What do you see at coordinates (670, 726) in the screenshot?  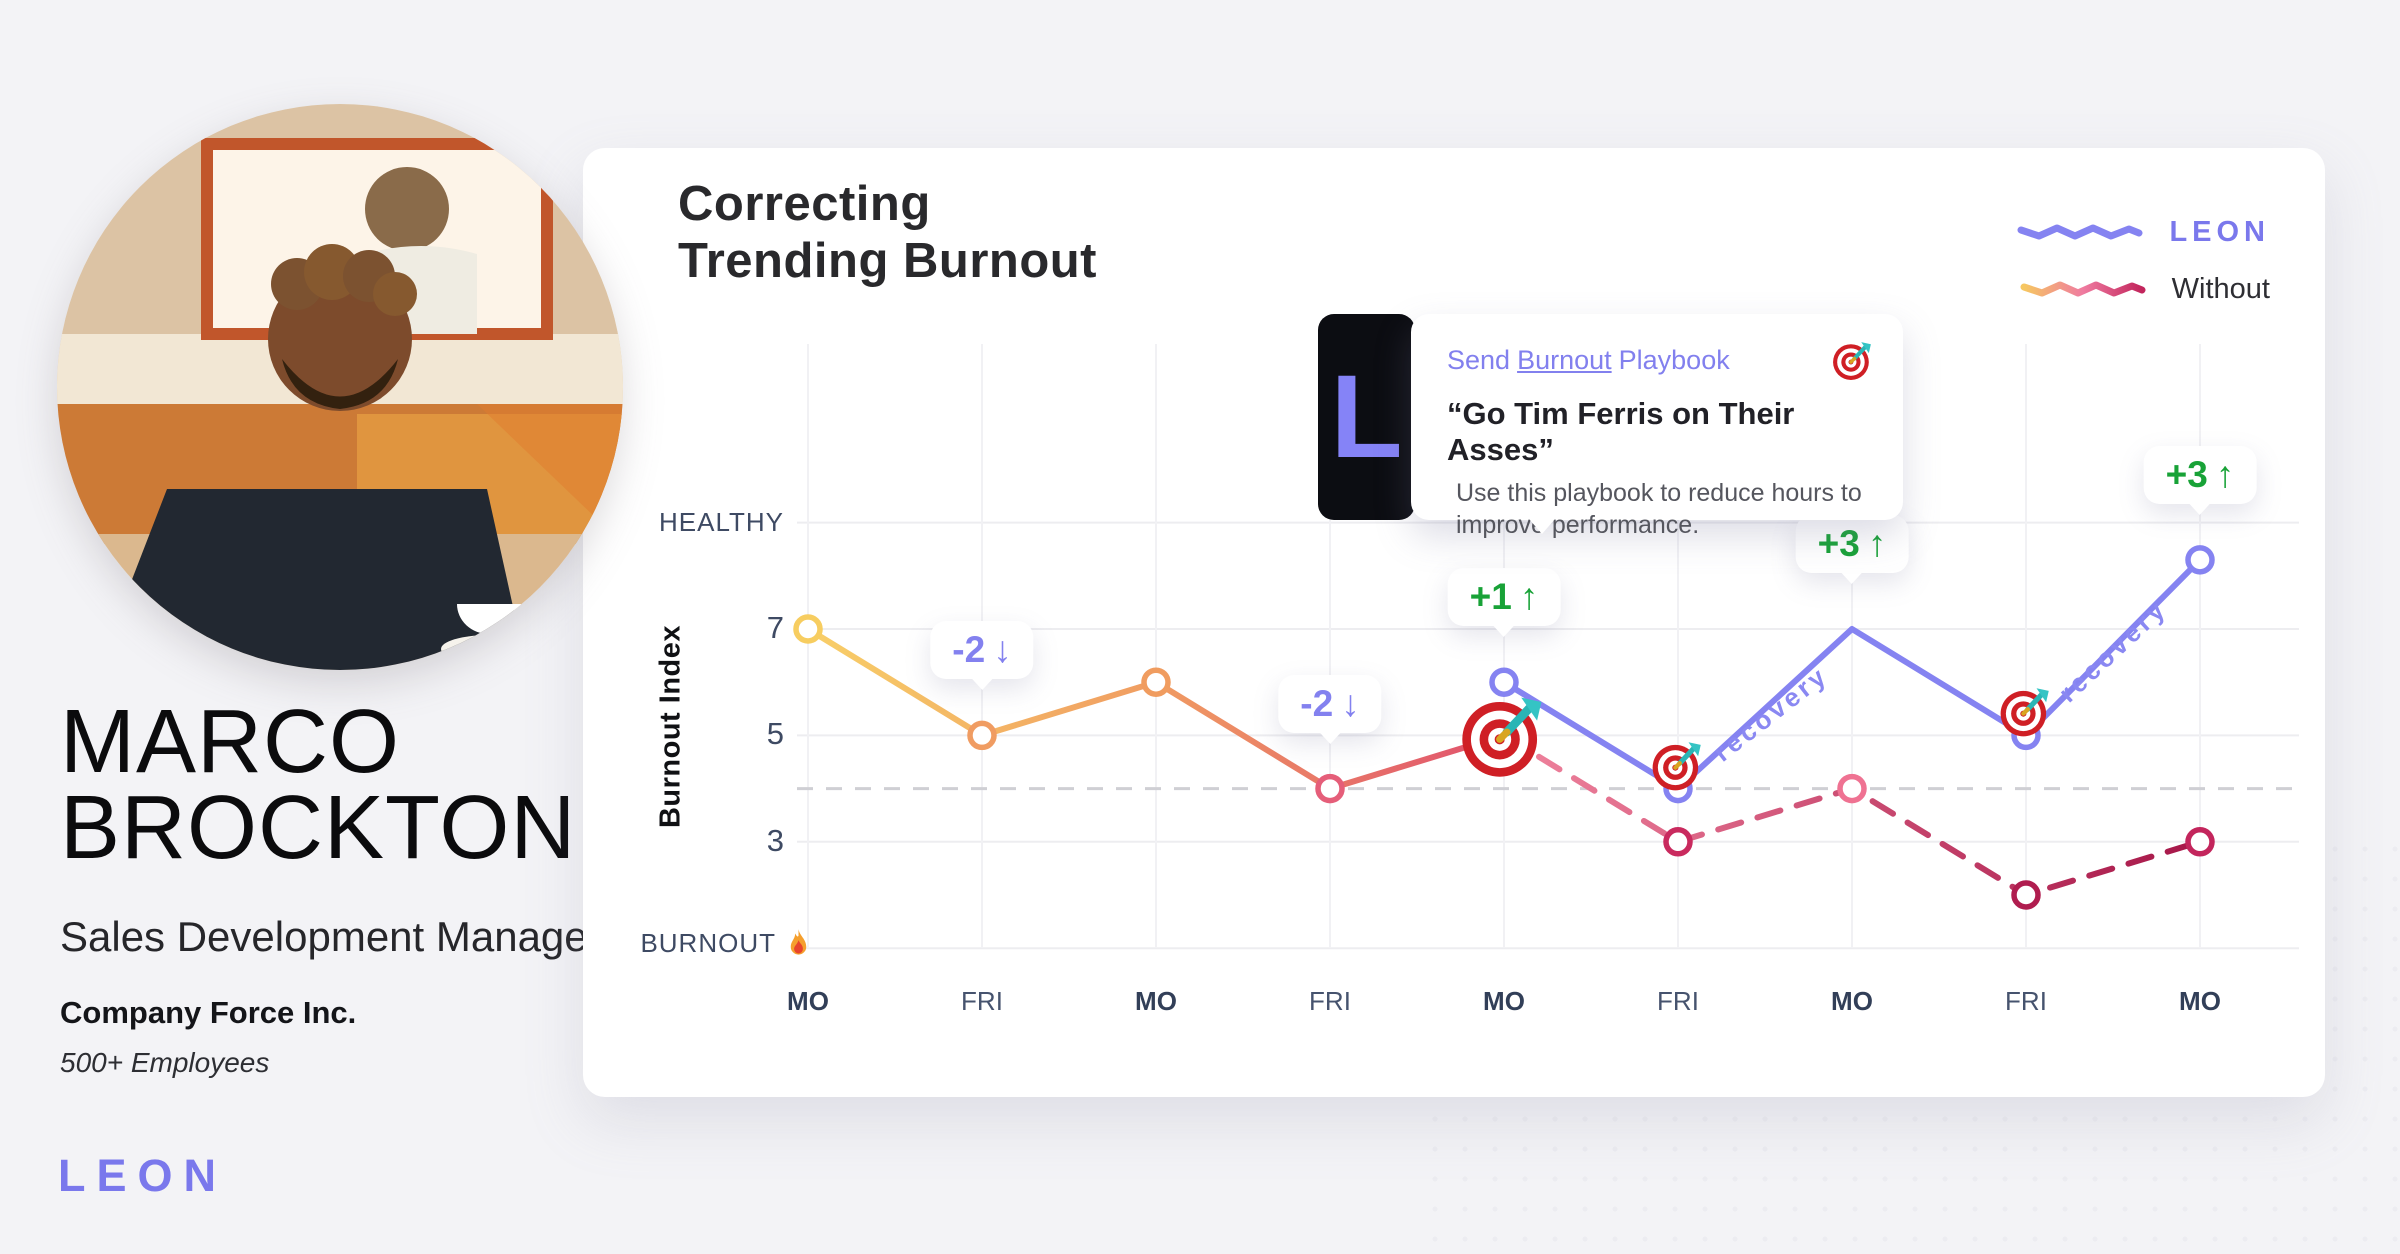 I see `y-axis-title: Burnout Index` at bounding box center [670, 726].